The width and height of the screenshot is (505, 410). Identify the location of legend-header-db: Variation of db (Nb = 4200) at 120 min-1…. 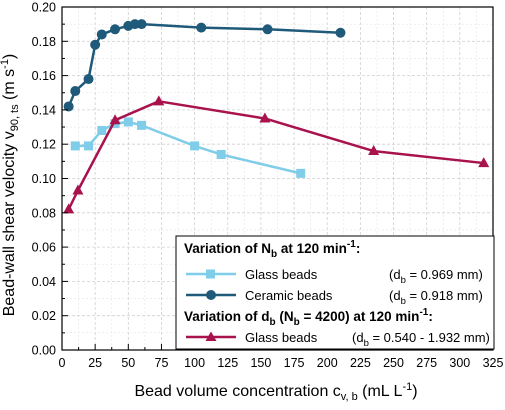
(308, 317).